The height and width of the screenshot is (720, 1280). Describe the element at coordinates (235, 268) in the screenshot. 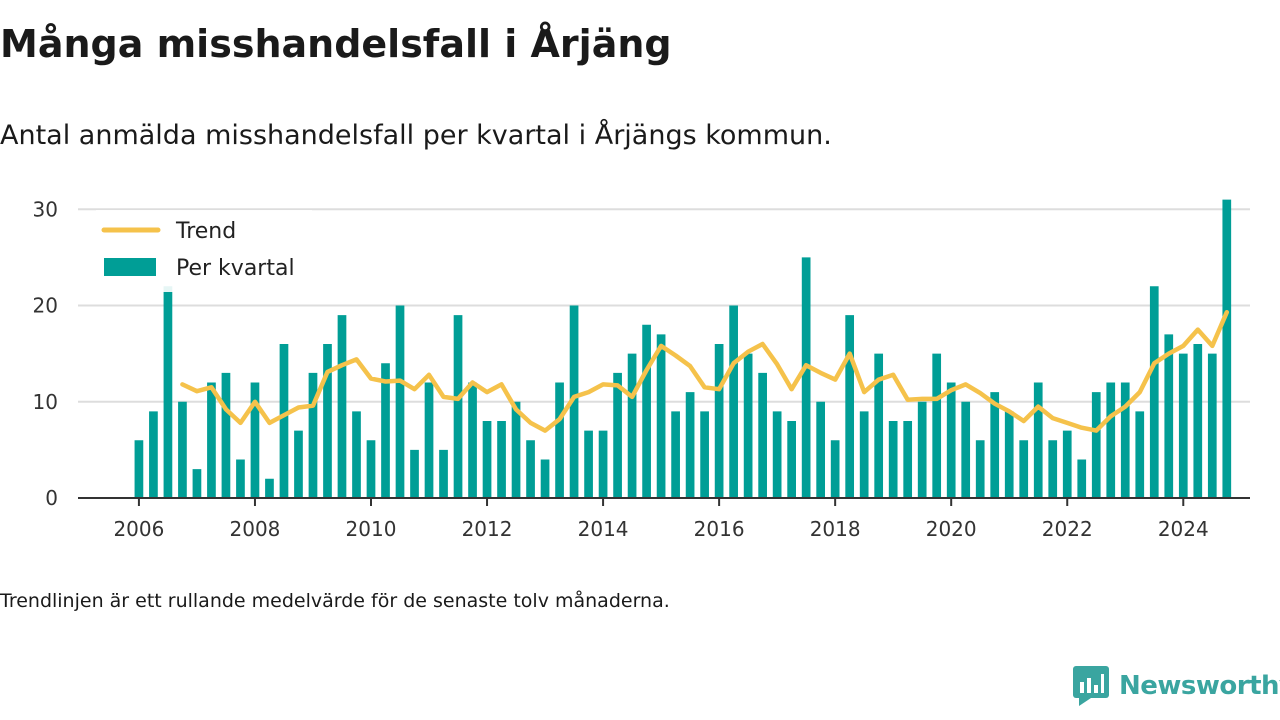

I see `legend-bar-label: Per kvartal` at that location.